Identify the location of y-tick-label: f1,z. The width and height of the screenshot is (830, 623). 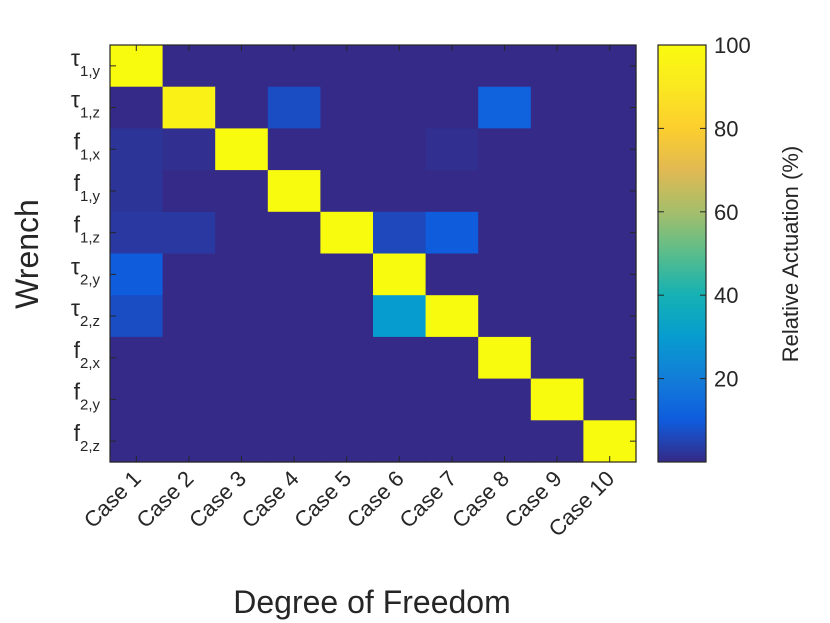
(87, 229).